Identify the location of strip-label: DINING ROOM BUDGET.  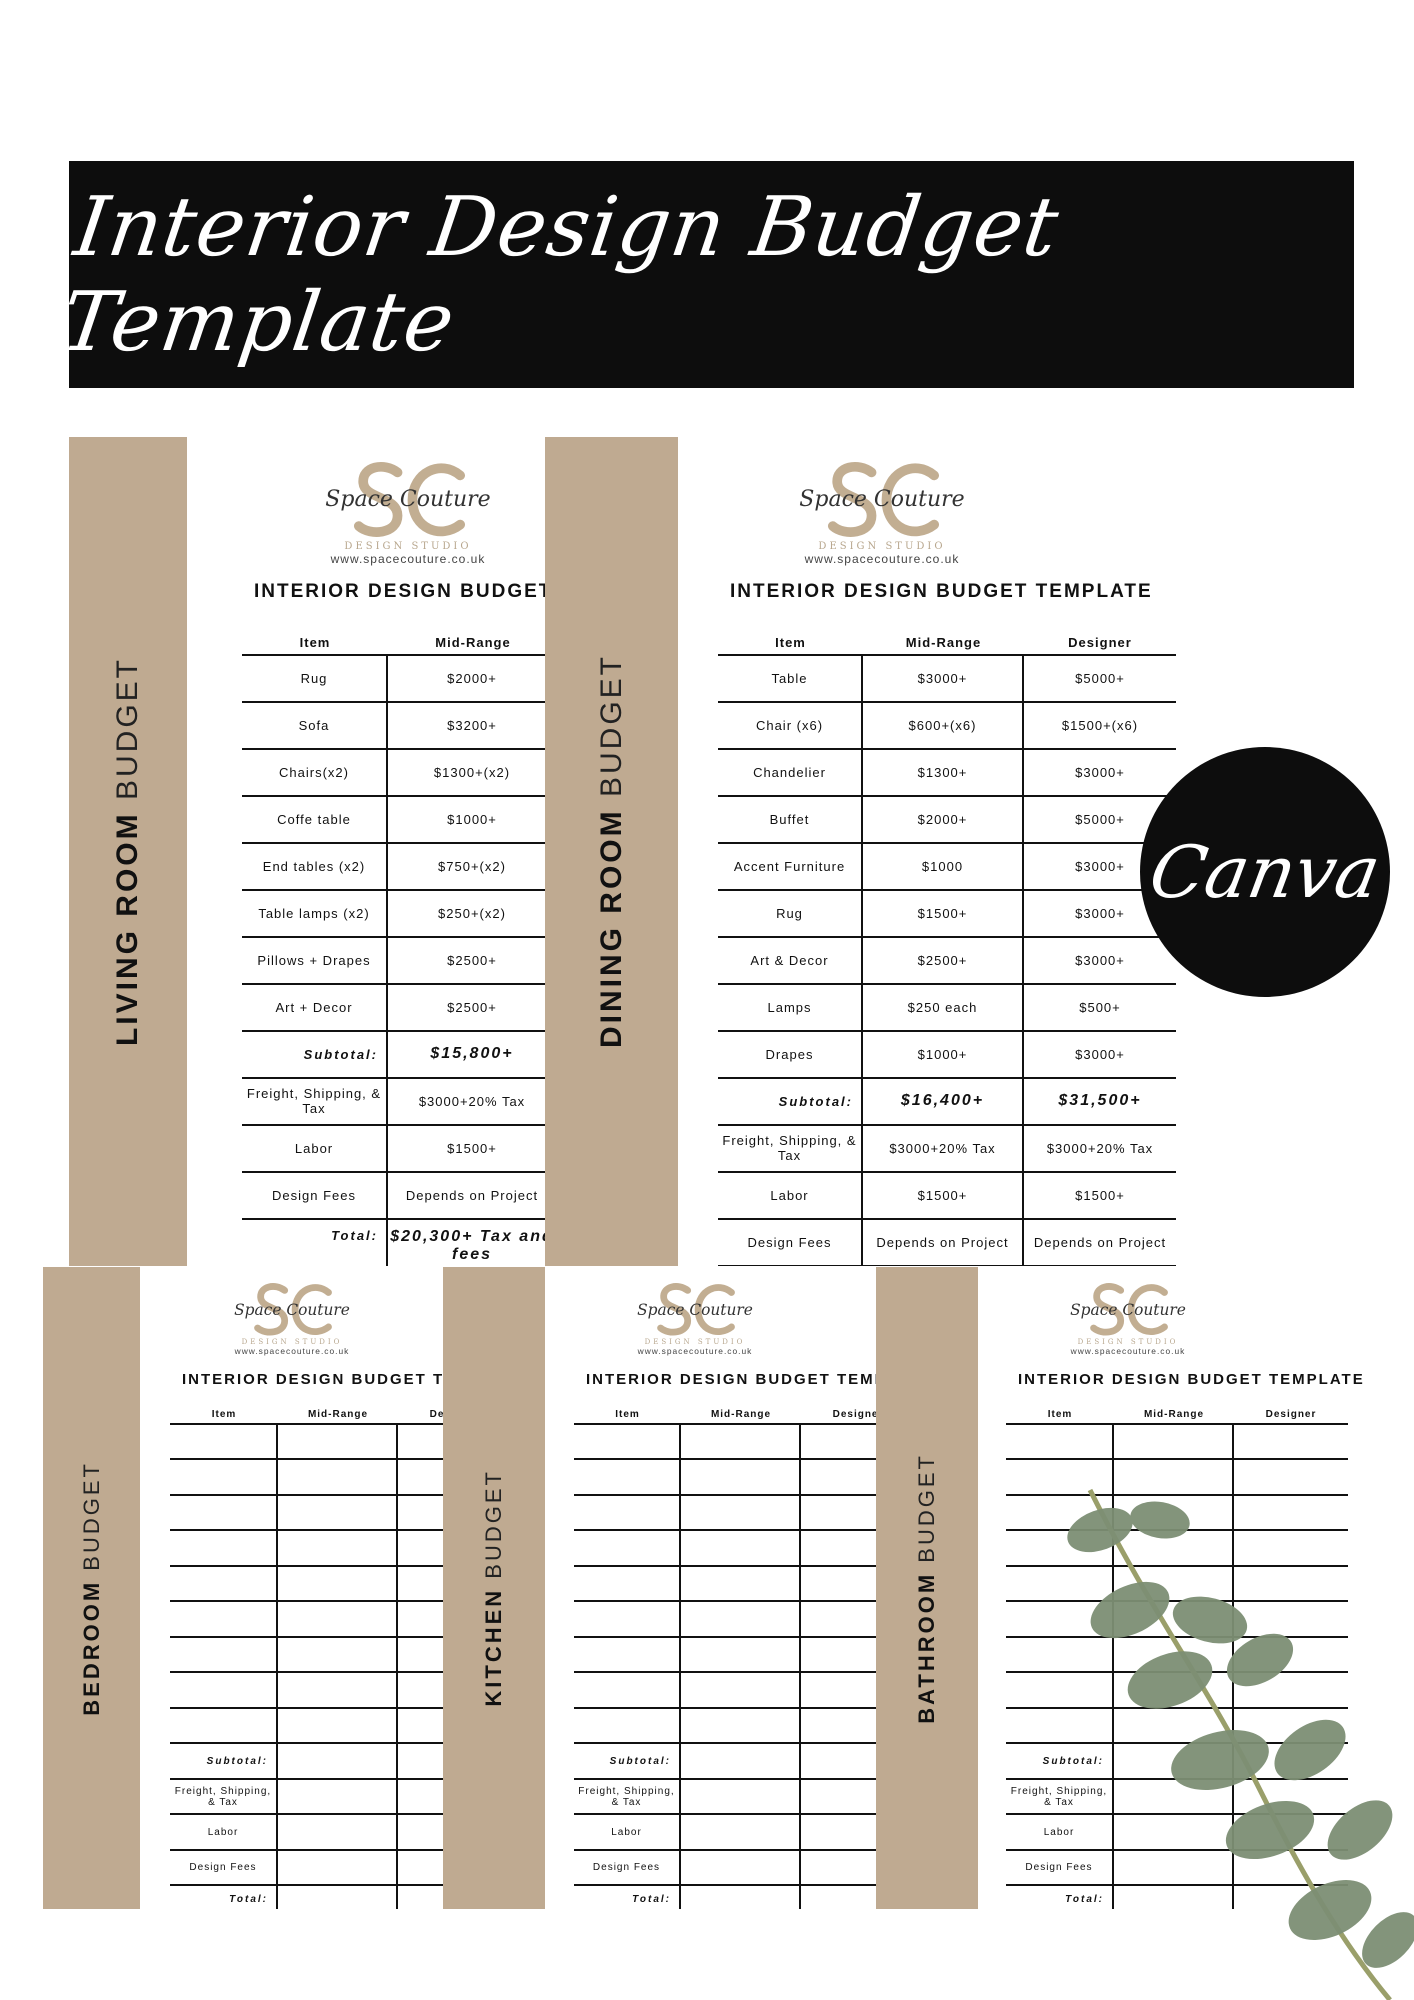
(612, 851).